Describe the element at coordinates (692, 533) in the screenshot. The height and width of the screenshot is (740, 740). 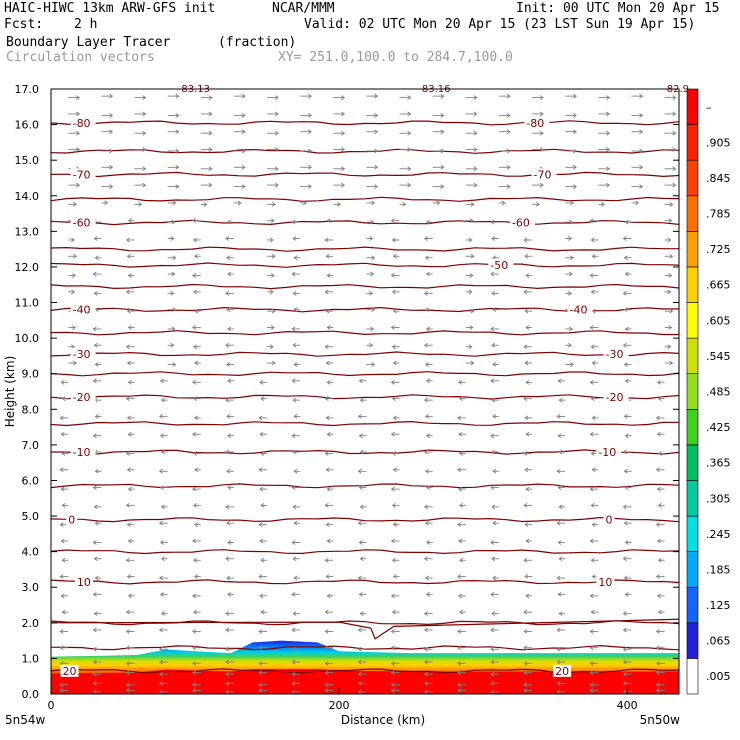
I see `colorbar-swatch` at that location.